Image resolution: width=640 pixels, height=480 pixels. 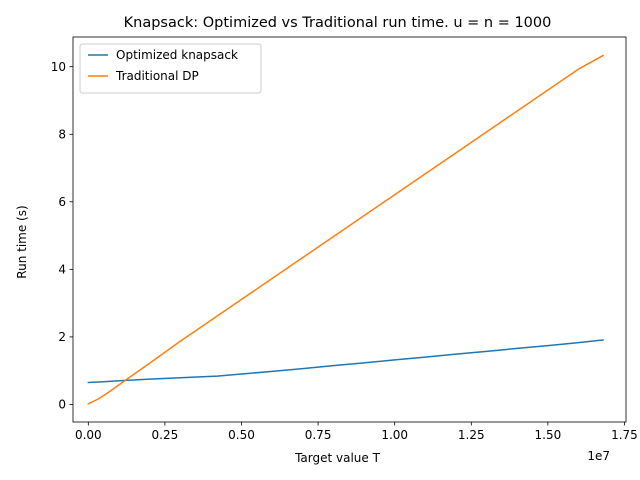 I want to click on x-tick-label: 0.00, so click(x=88, y=435).